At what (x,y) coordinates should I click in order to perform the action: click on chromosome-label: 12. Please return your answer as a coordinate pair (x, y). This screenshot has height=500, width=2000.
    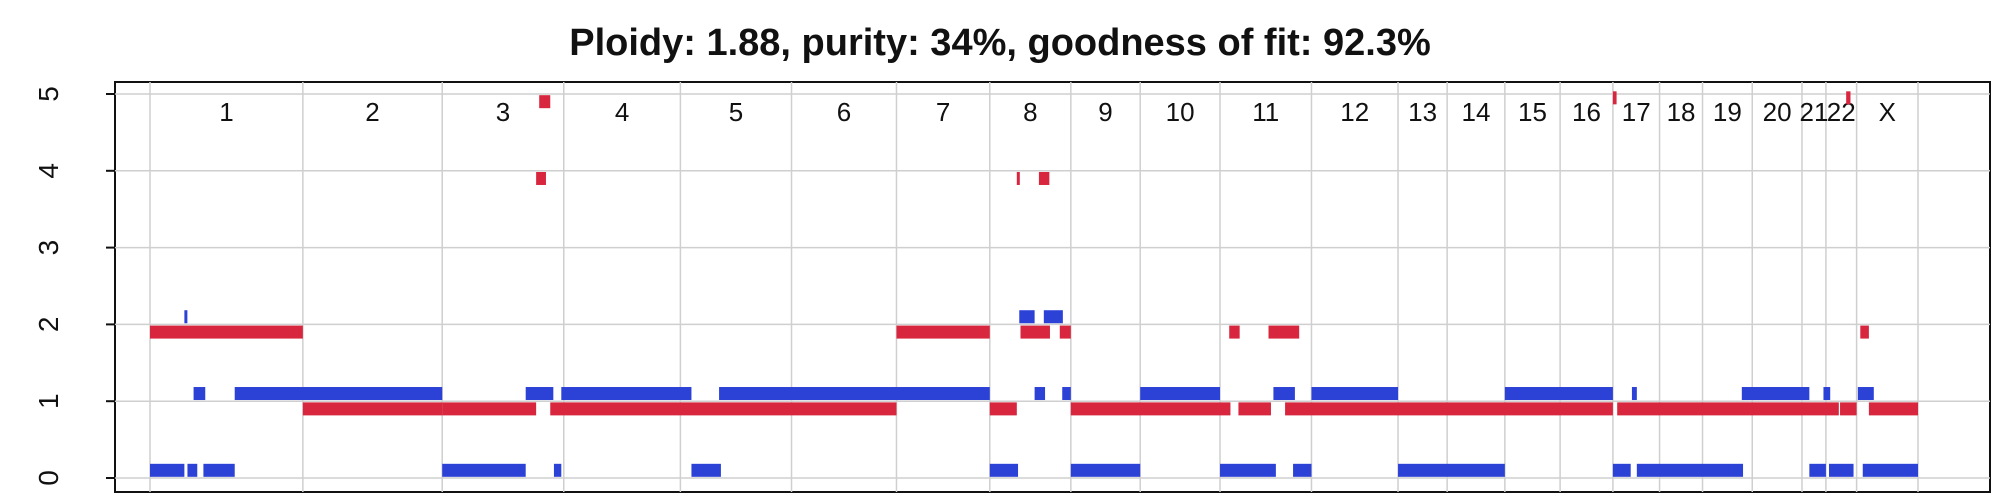
    Looking at the image, I should click on (1354, 112).